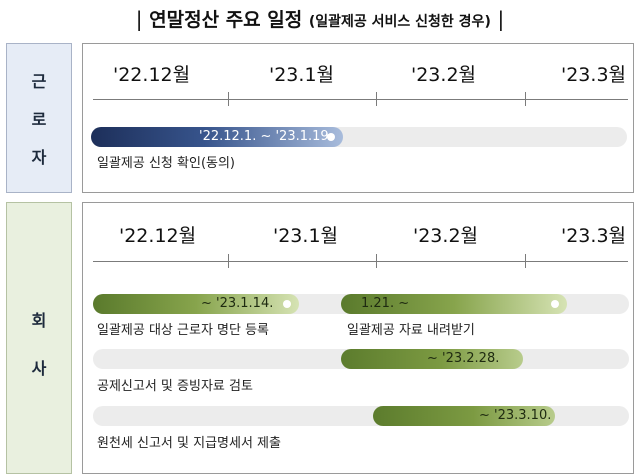  I want to click on company-review-label: 공제신고서 및 증빙자료 검토, so click(175, 386).